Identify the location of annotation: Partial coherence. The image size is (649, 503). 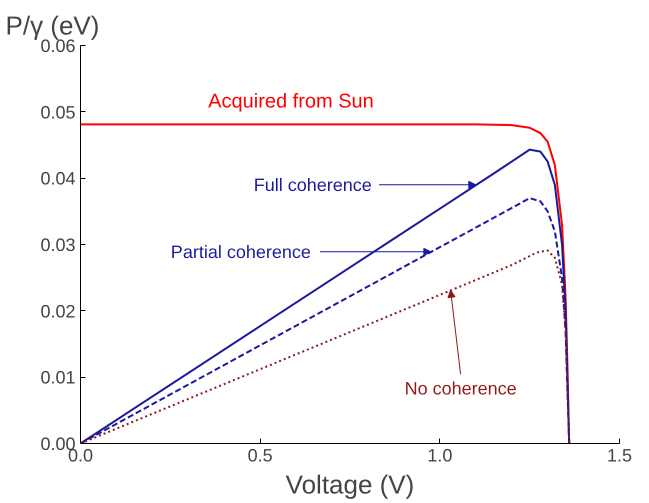
(240, 252).